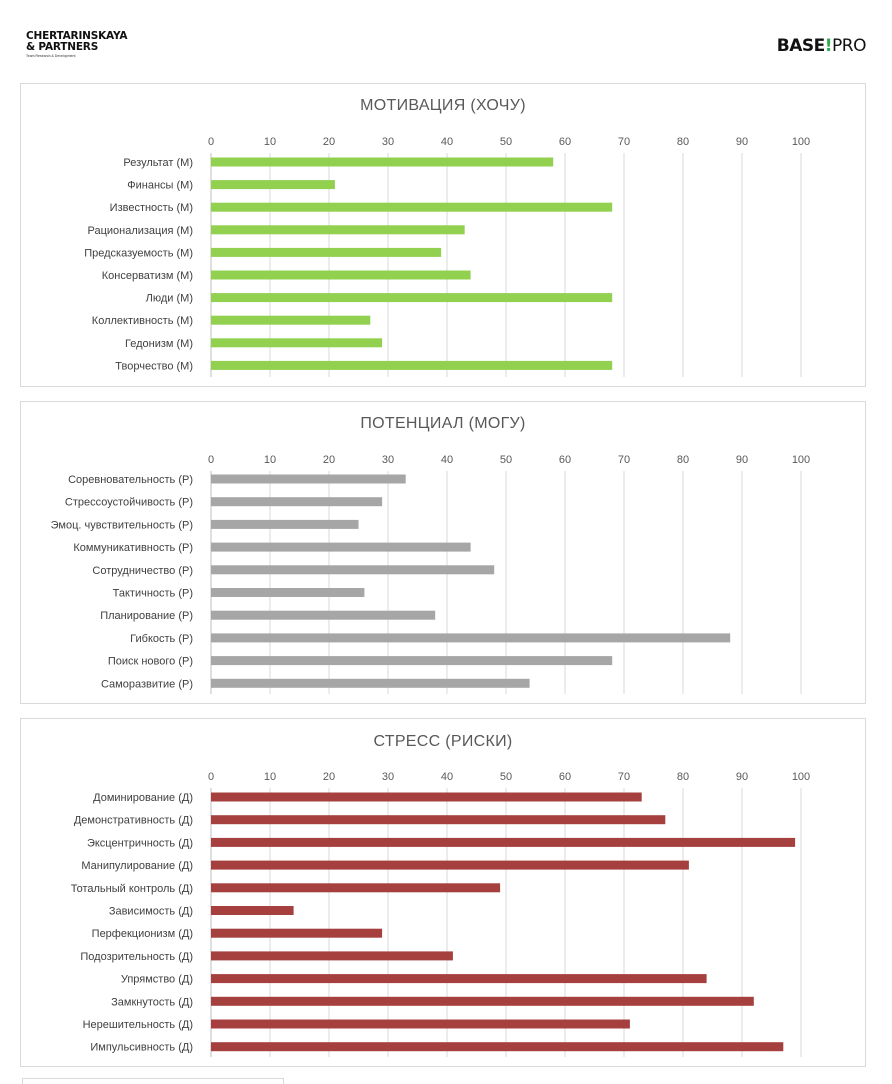  I want to click on category-label: Известность (М), so click(151, 208).